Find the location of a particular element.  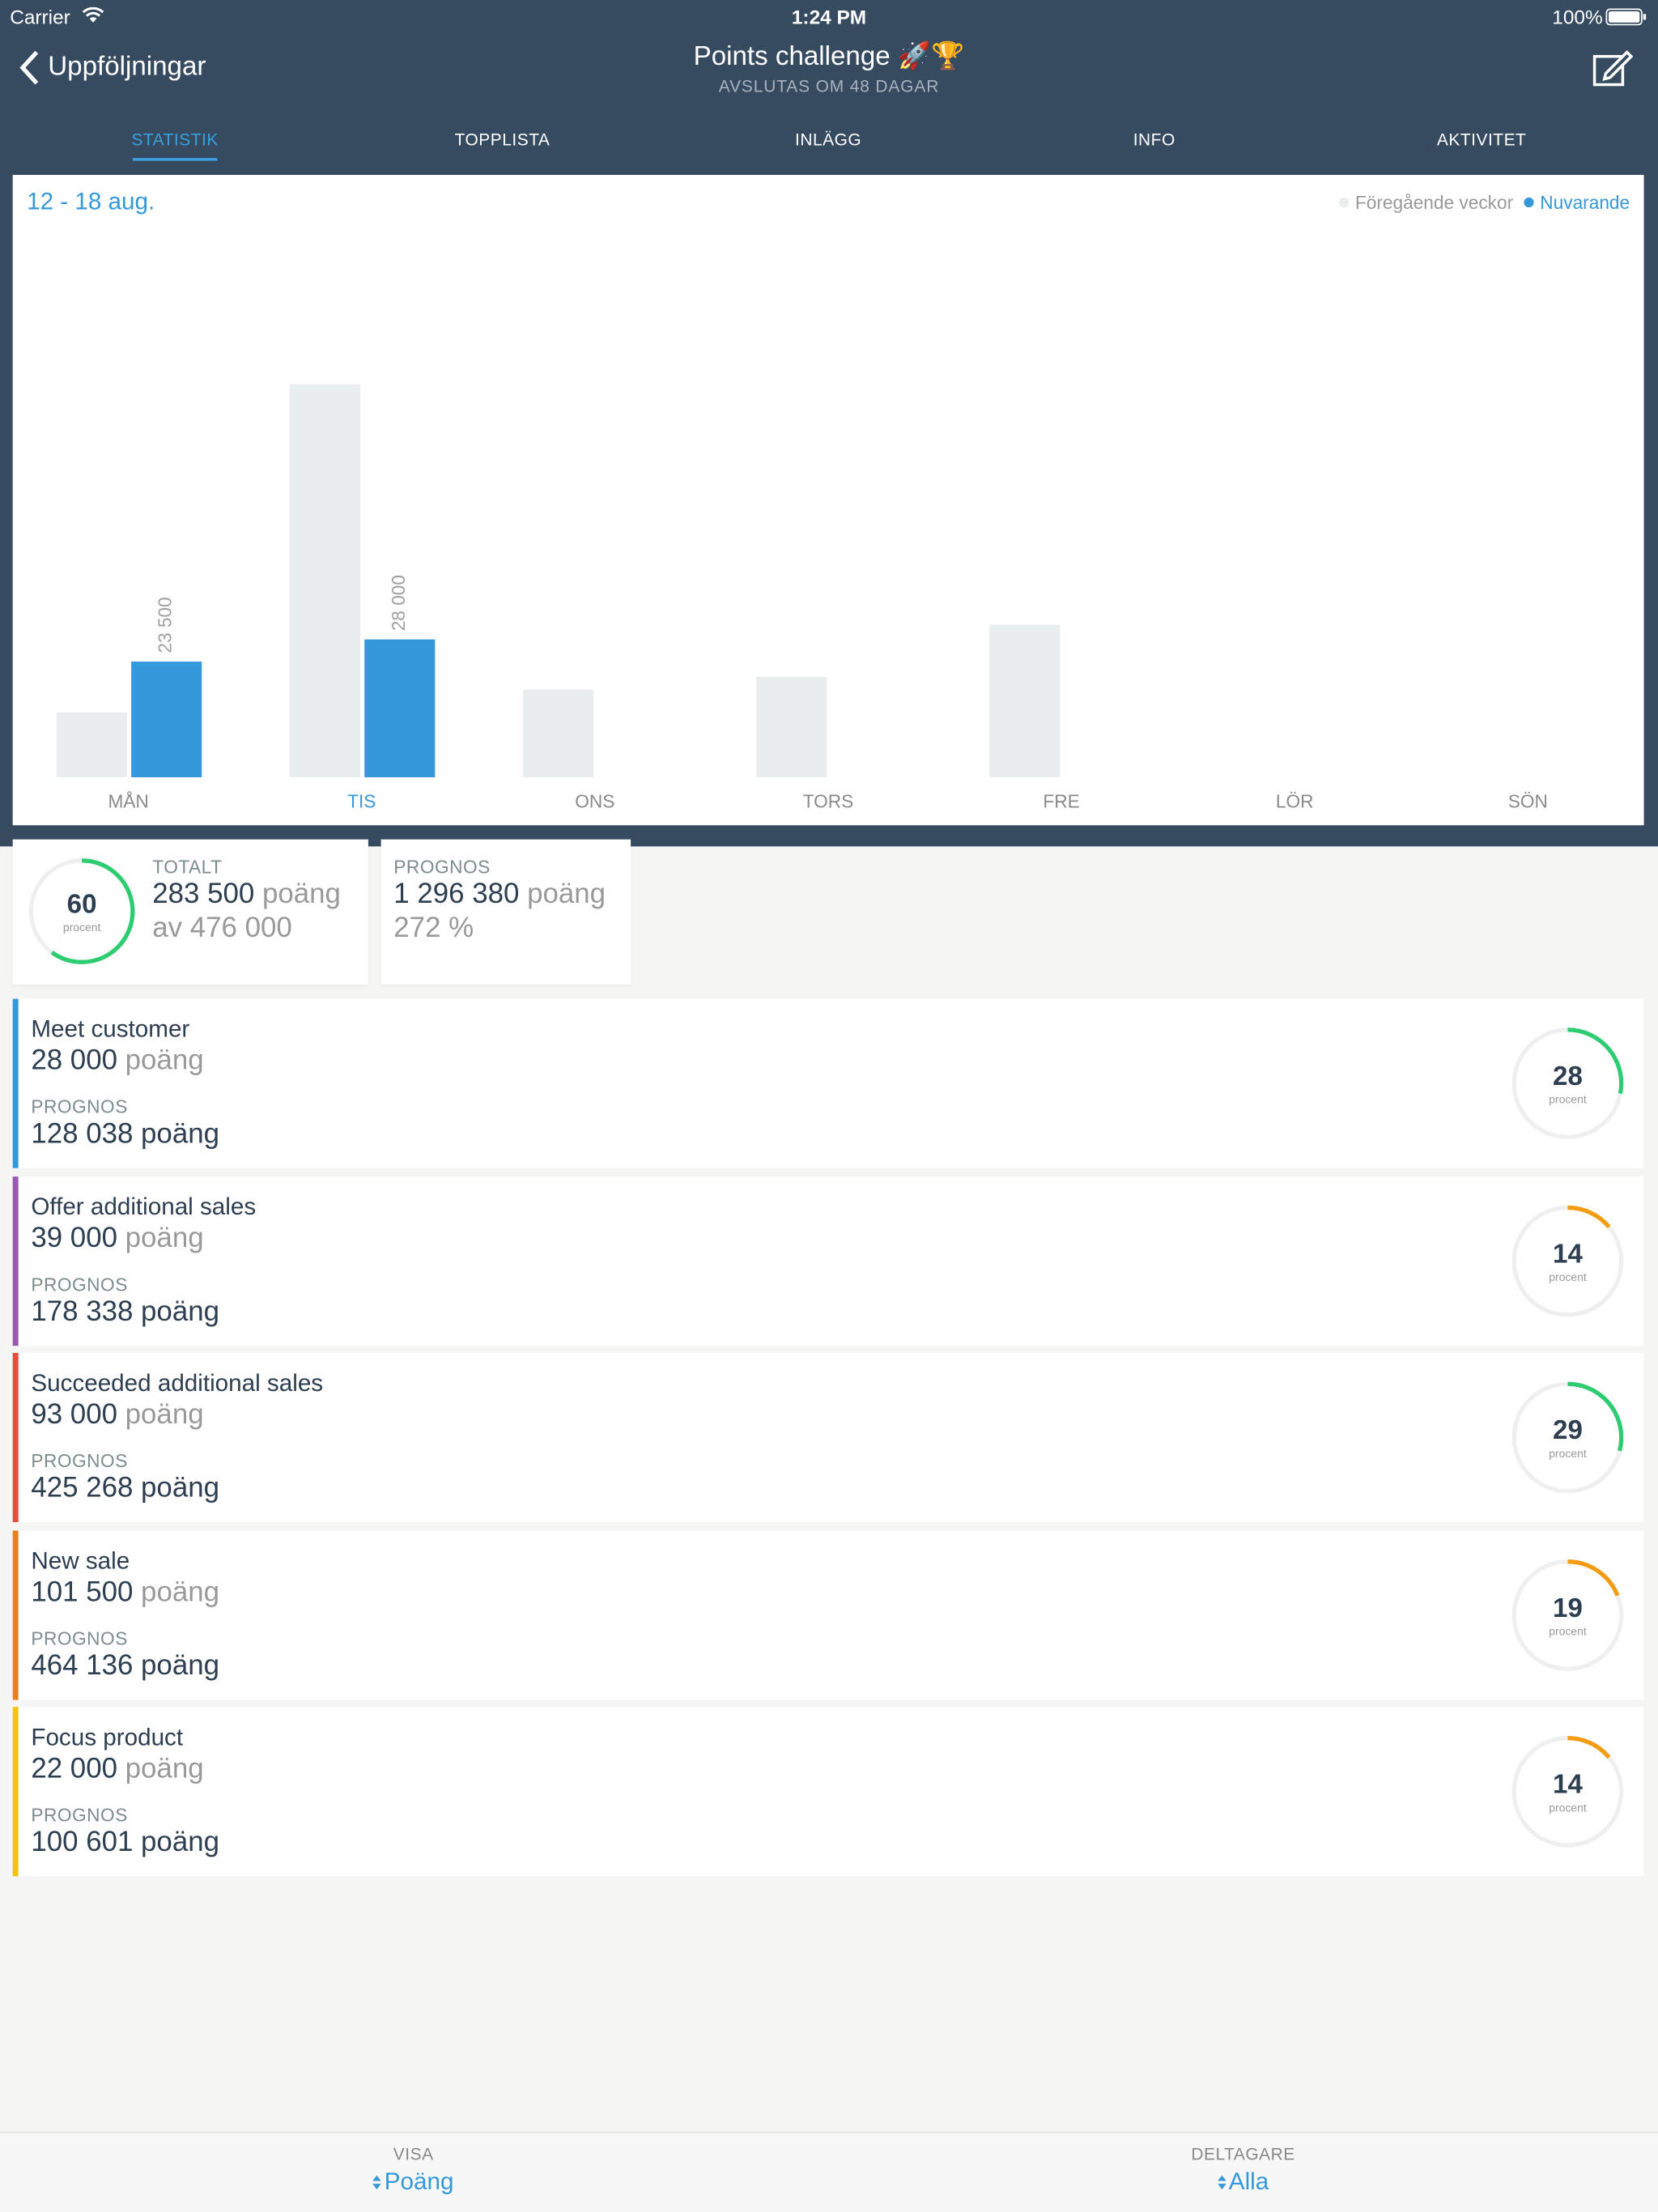

item-points: 93 000 poäng is located at coordinates (117, 1416).